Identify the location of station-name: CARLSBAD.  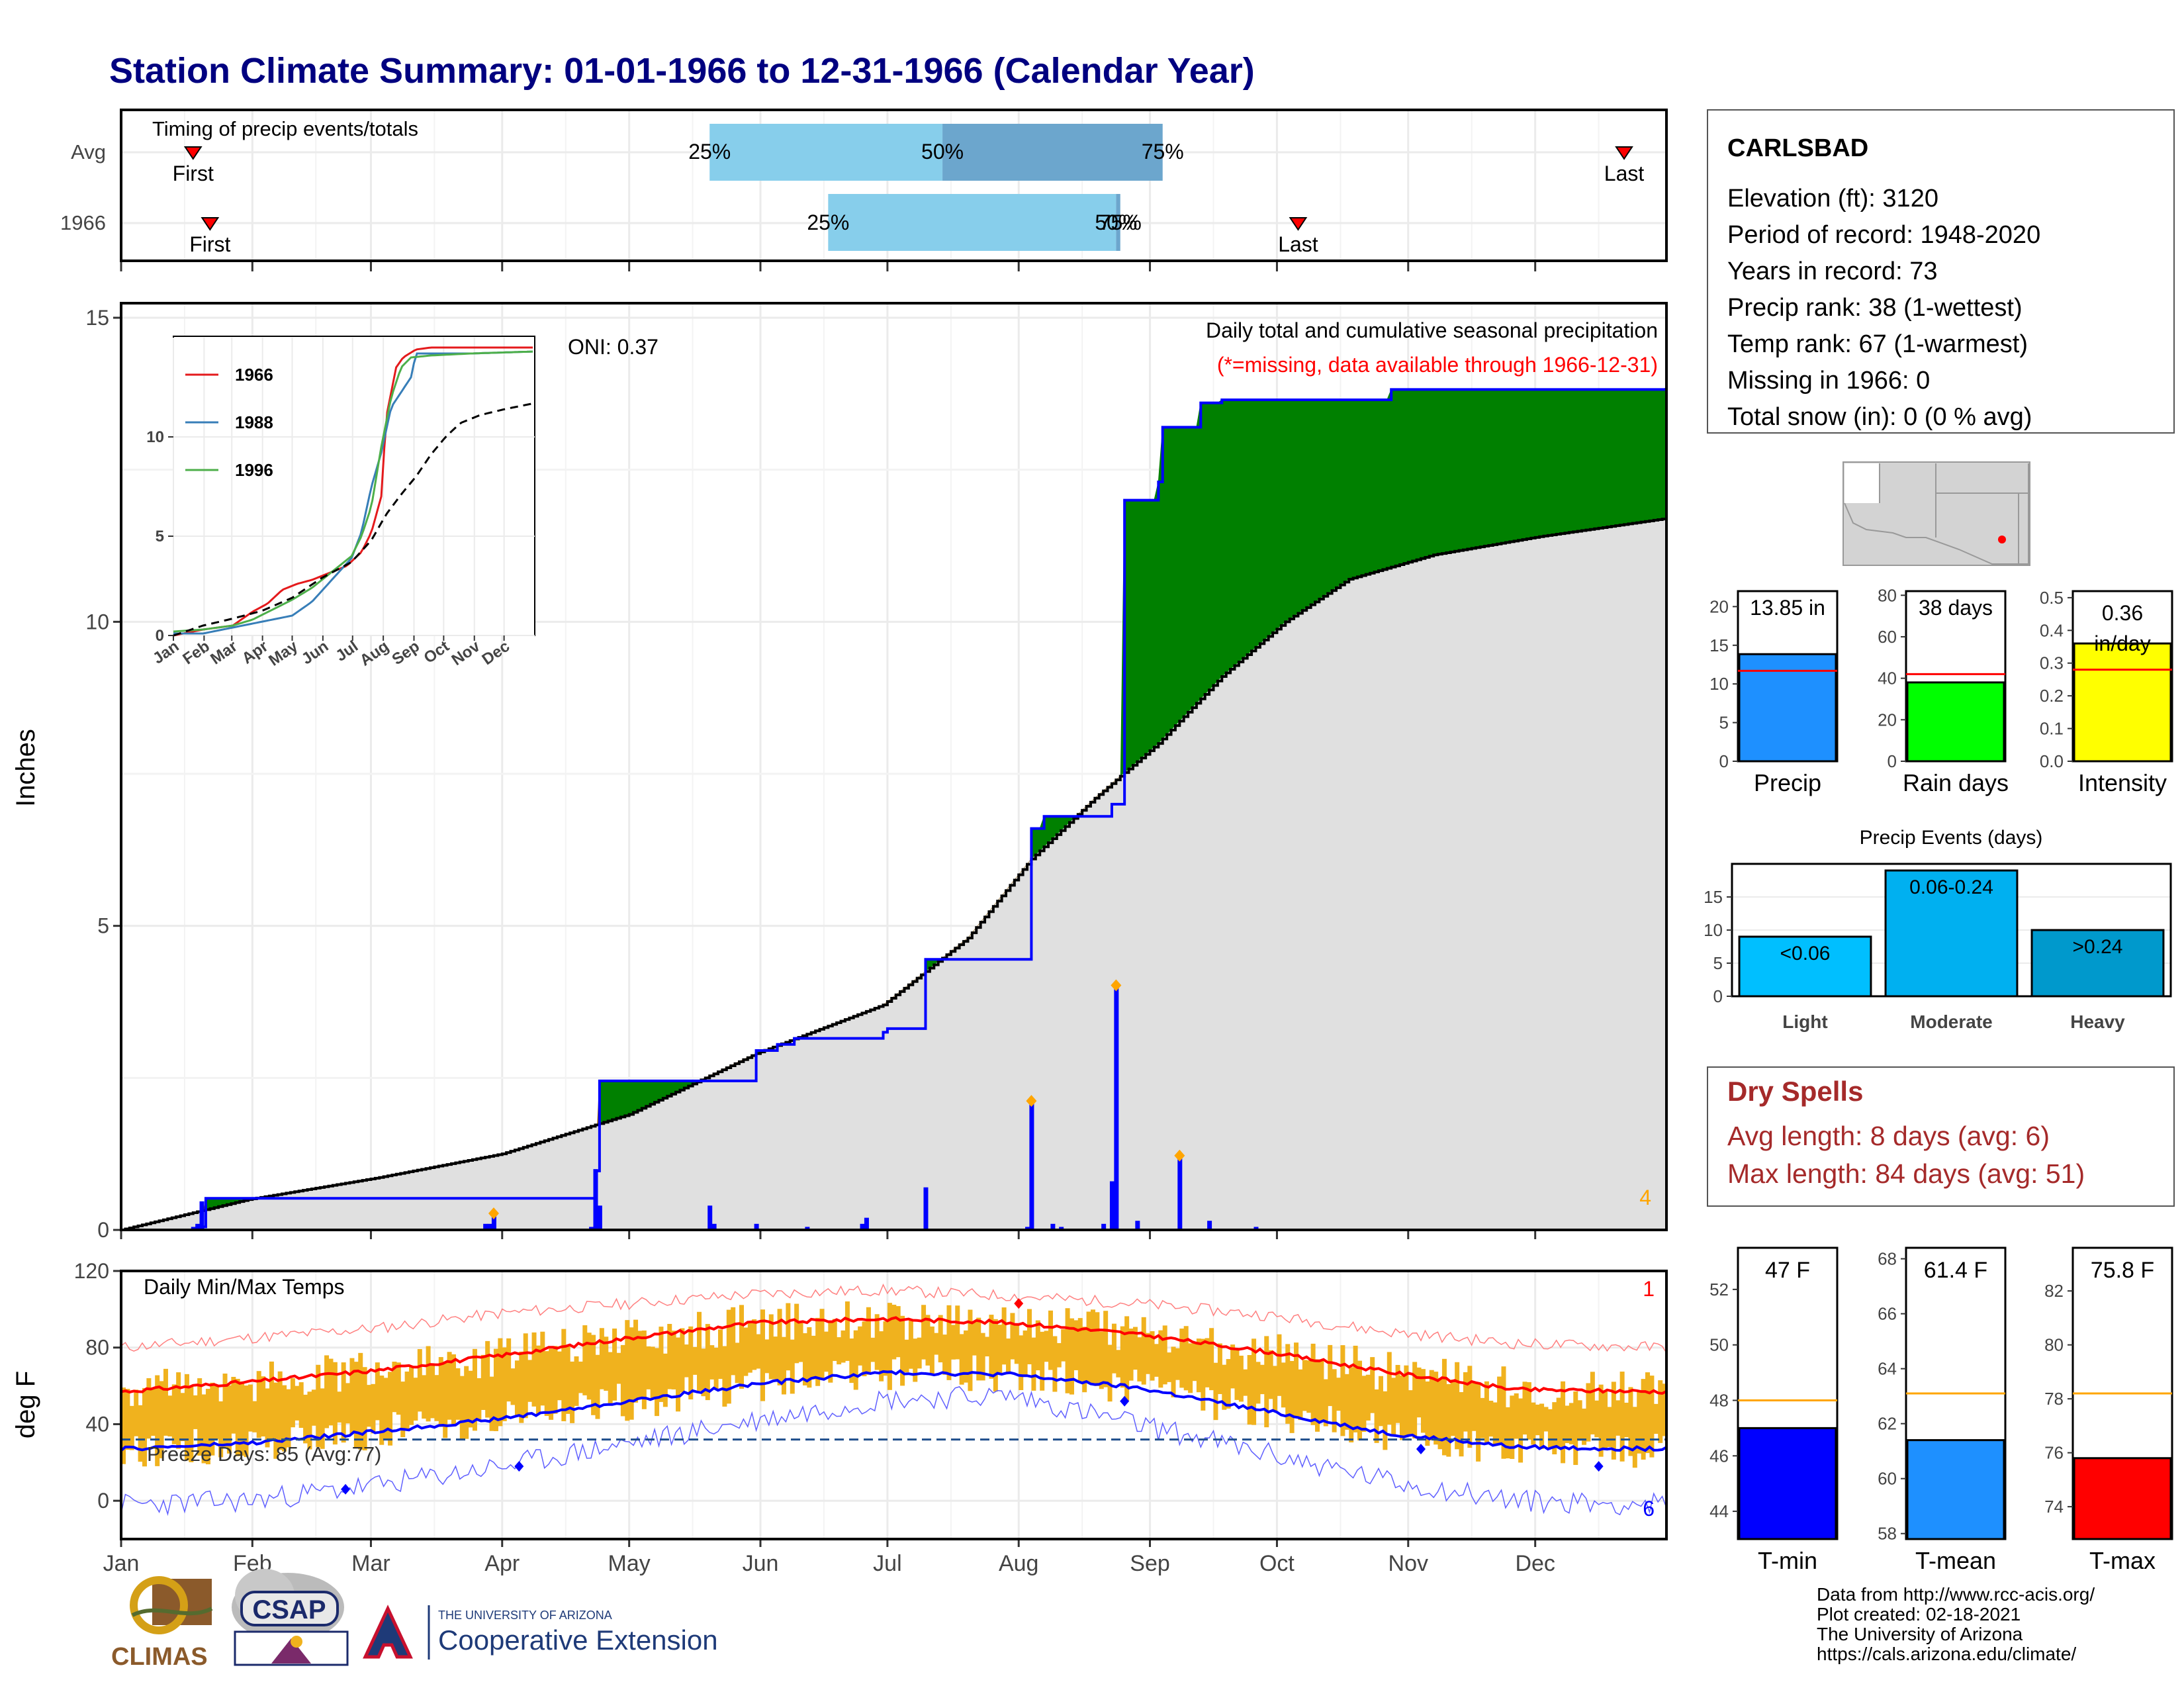
(1797, 148).